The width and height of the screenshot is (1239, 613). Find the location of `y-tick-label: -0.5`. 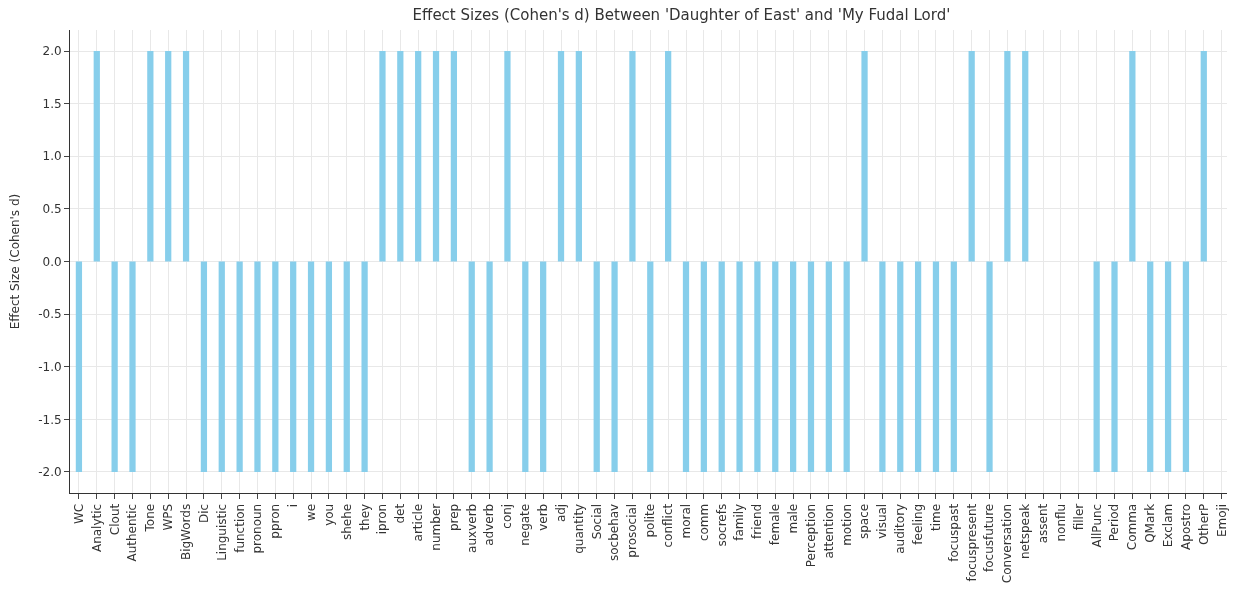

y-tick-label: -0.5 is located at coordinates (50, 314).